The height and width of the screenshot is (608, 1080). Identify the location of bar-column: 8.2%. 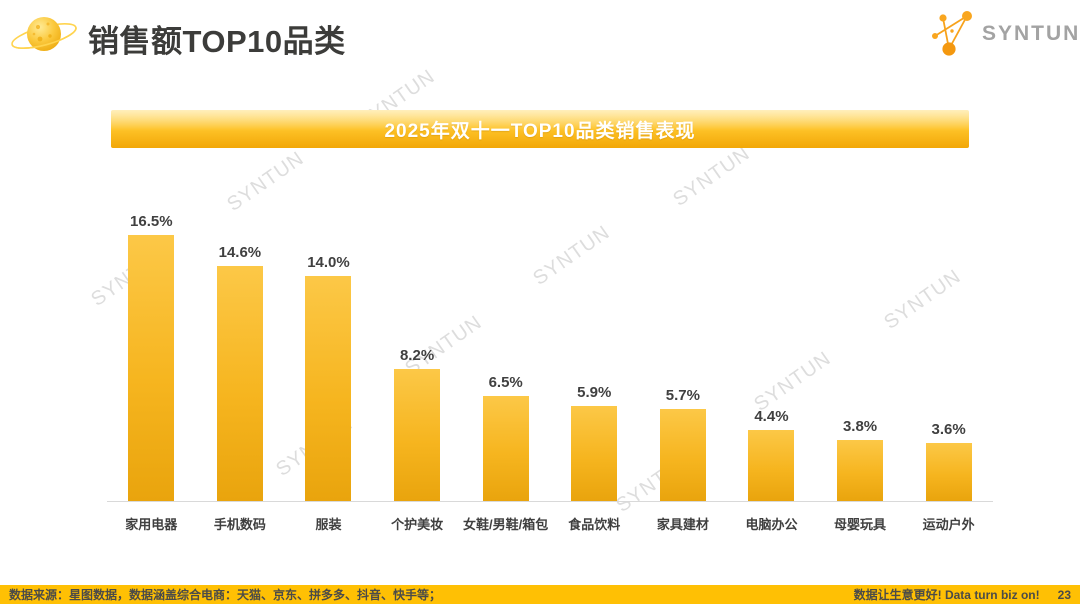
(417, 348).